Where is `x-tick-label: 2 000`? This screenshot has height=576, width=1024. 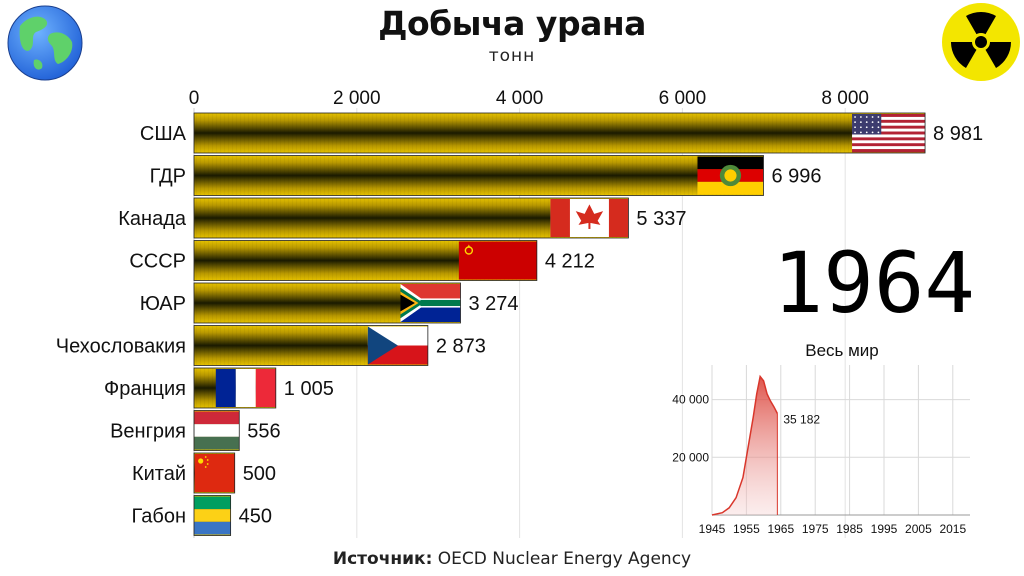
x-tick-label: 2 000 is located at coordinates (357, 98).